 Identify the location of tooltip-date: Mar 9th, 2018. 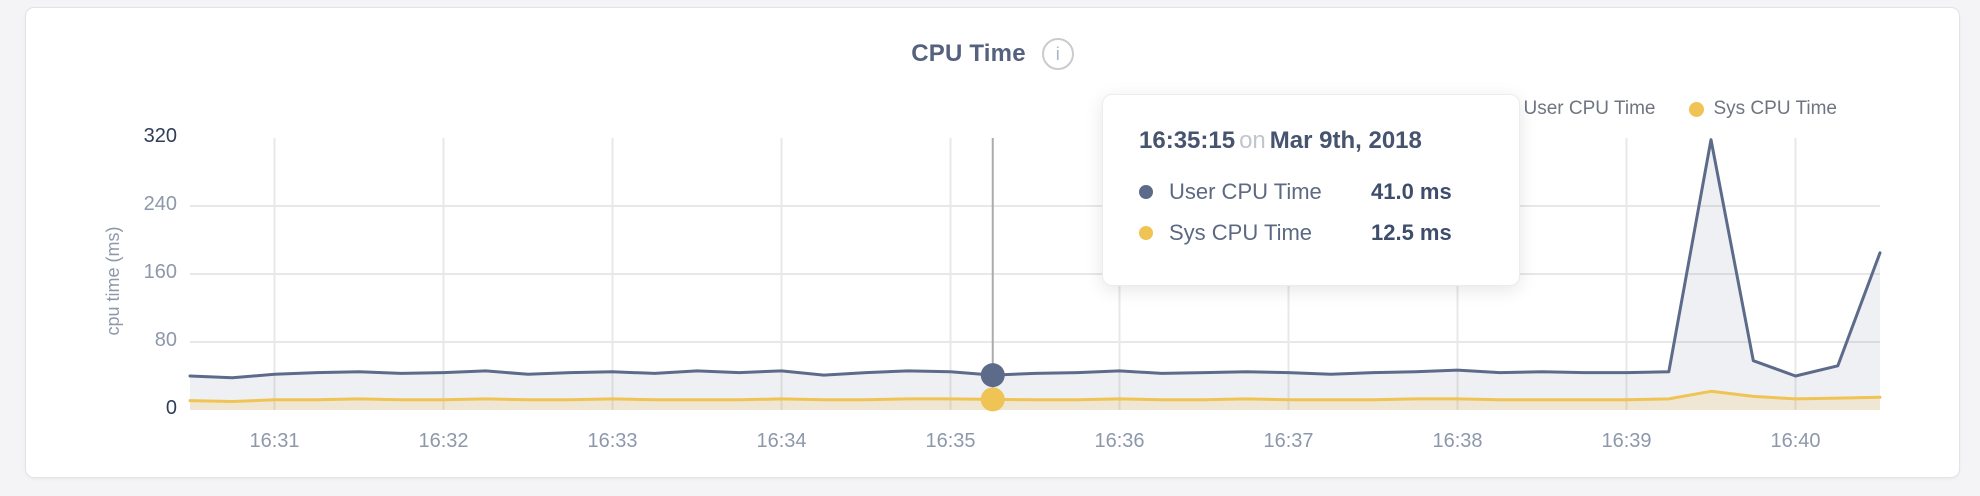
(1345, 140).